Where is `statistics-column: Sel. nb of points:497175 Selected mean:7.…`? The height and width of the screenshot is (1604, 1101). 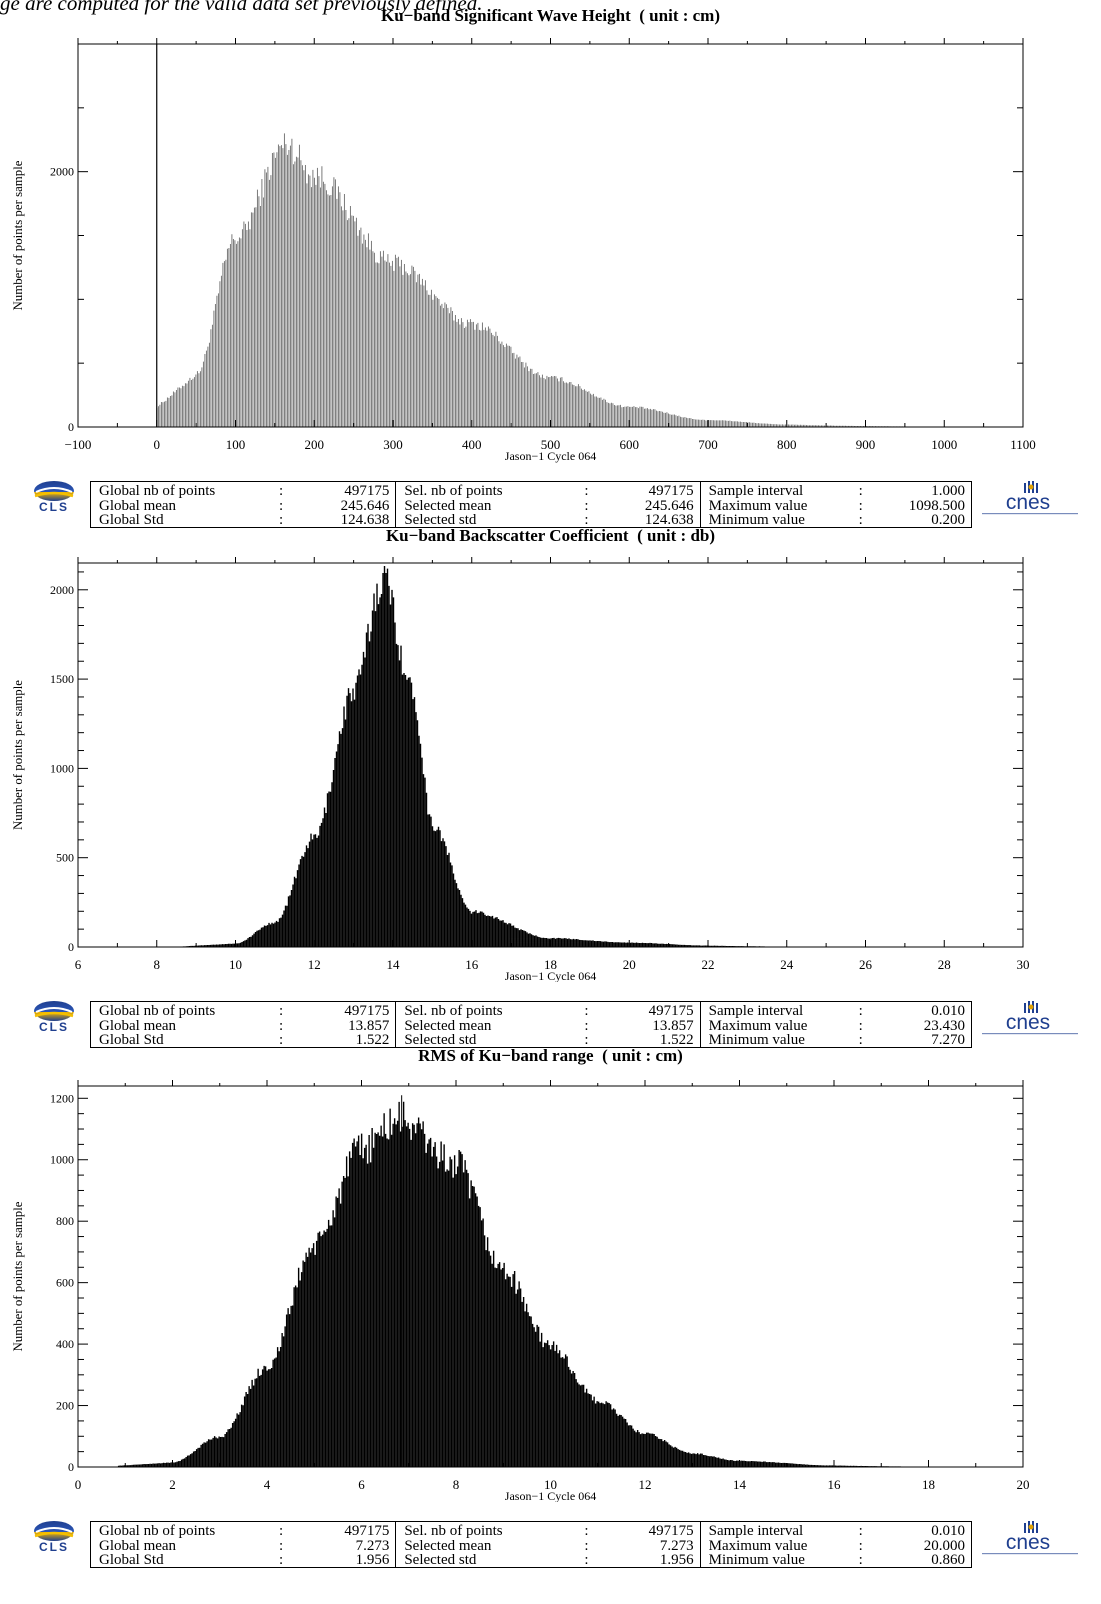 statistics-column: Sel. nb of points:497175 Selected mean:7.… is located at coordinates (547, 1544).